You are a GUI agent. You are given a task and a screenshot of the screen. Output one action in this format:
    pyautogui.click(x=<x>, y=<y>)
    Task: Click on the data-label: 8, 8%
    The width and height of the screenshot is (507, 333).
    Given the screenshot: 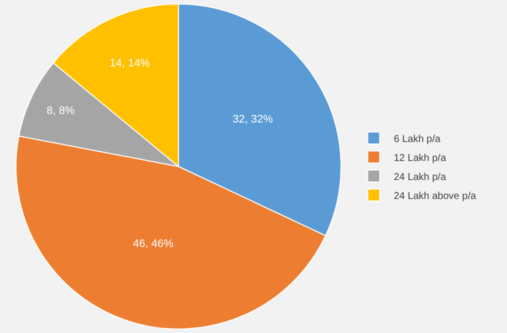 What is the action you would take?
    pyautogui.click(x=60, y=111)
    